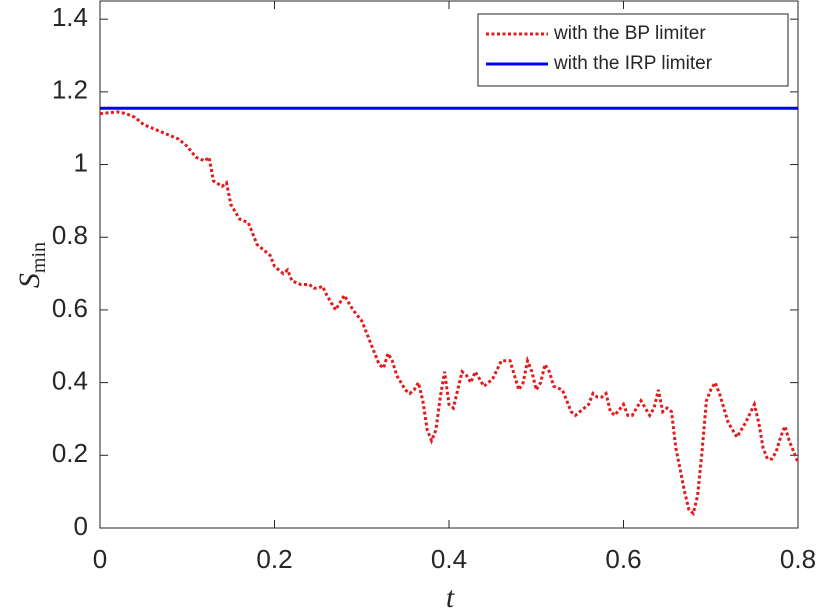 This screenshot has width=822, height=615. I want to click on y-tick-label: 1.4, so click(70, 17).